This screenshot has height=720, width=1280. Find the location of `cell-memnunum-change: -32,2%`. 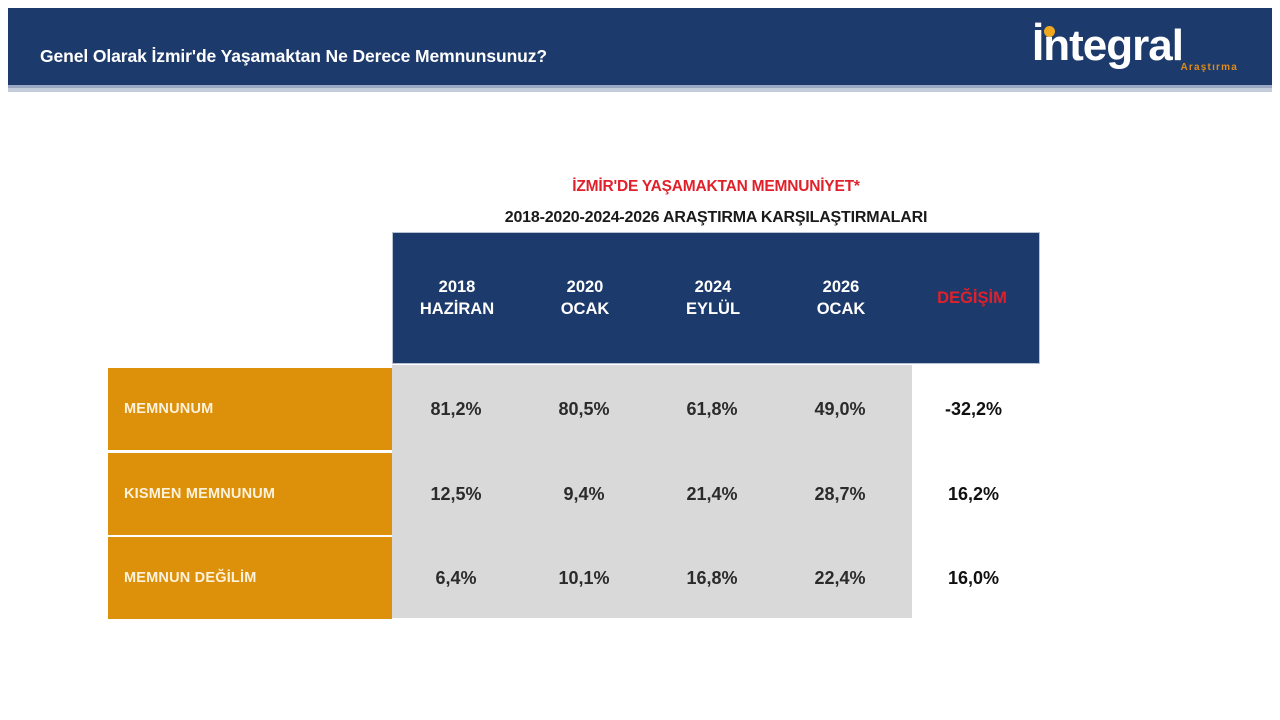

cell-memnunum-change: -32,2% is located at coordinates (973, 408).